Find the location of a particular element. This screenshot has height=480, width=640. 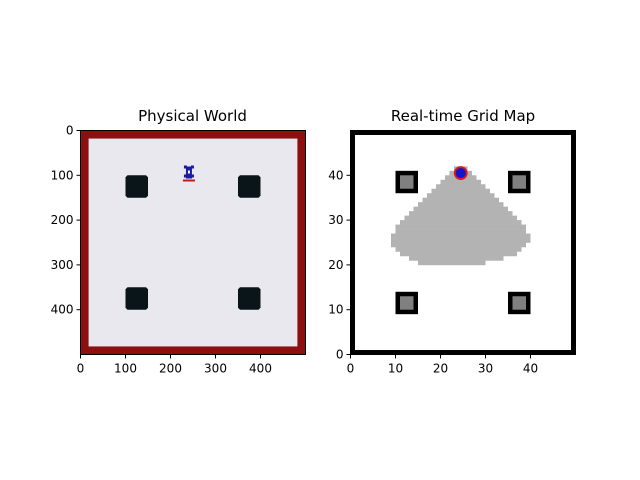

x-tick-label-30: 30 is located at coordinates (485, 369).